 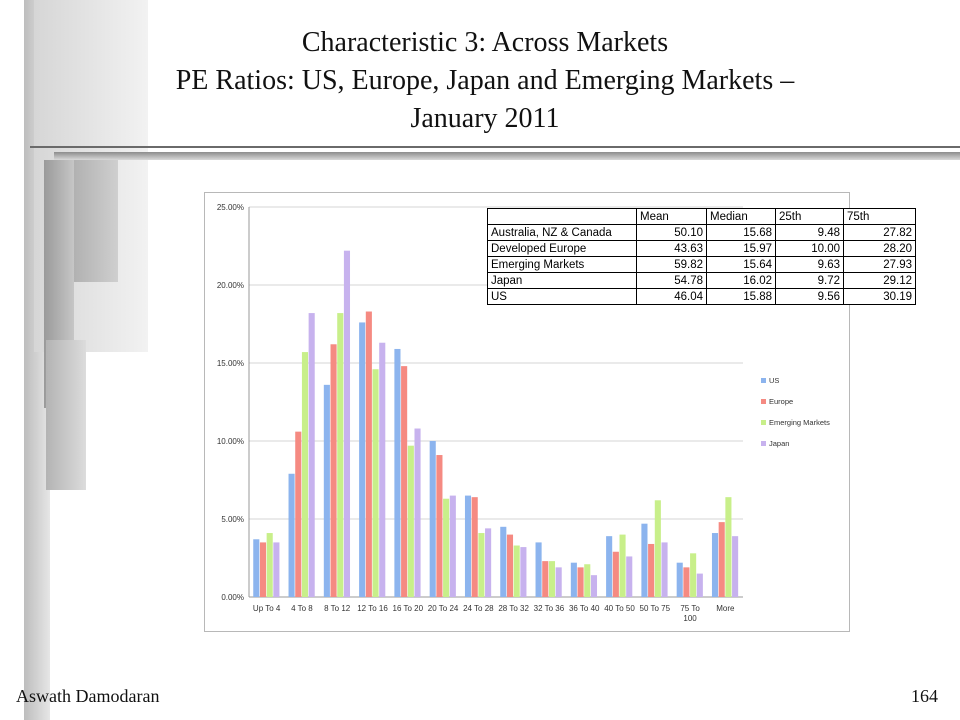 What do you see at coordinates (478, 608) in the screenshot?
I see `x-tick-label: 24 To 28` at bounding box center [478, 608].